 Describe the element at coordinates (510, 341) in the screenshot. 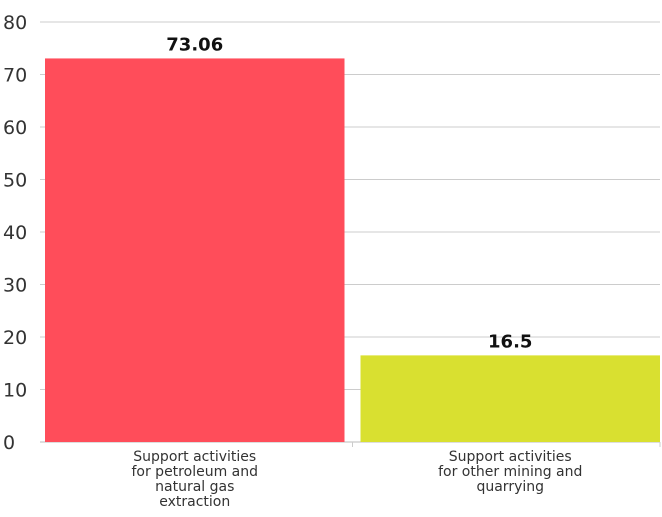

I see `data-label-2: 16.5` at that location.